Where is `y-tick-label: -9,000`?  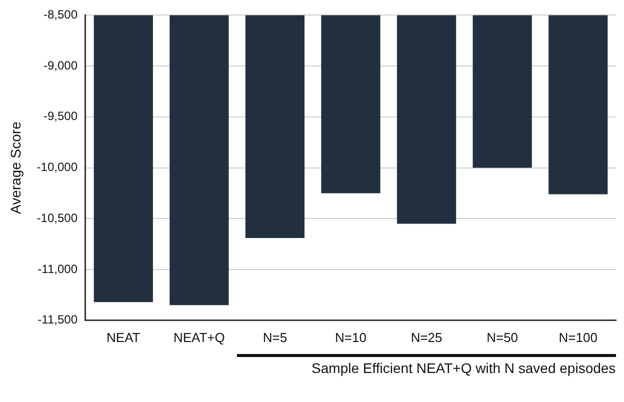
y-tick-label: -9,000 is located at coordinates (60, 65).